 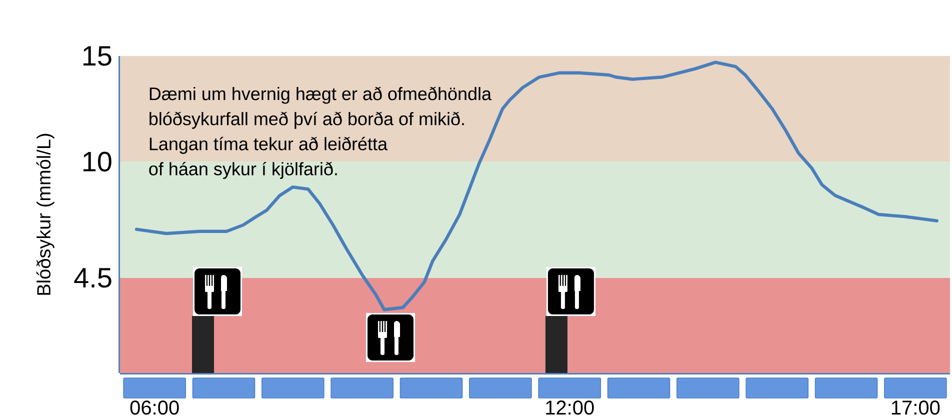 What do you see at coordinates (307, 120) in the screenshot?
I see `annotation: blóðsykurfall með því að borða of mikið.` at bounding box center [307, 120].